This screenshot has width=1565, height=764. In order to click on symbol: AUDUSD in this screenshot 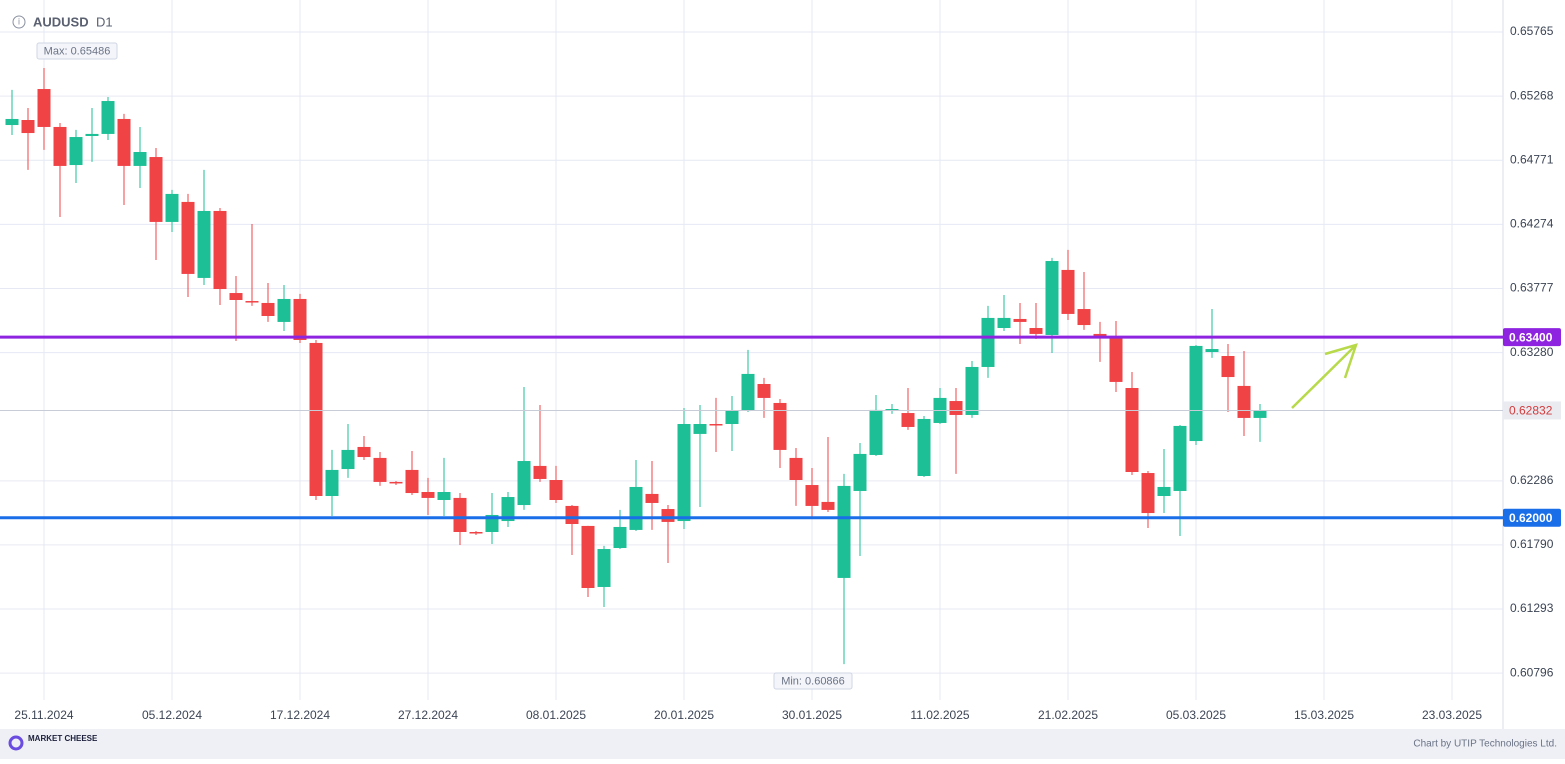, I will do `click(61, 21)`.